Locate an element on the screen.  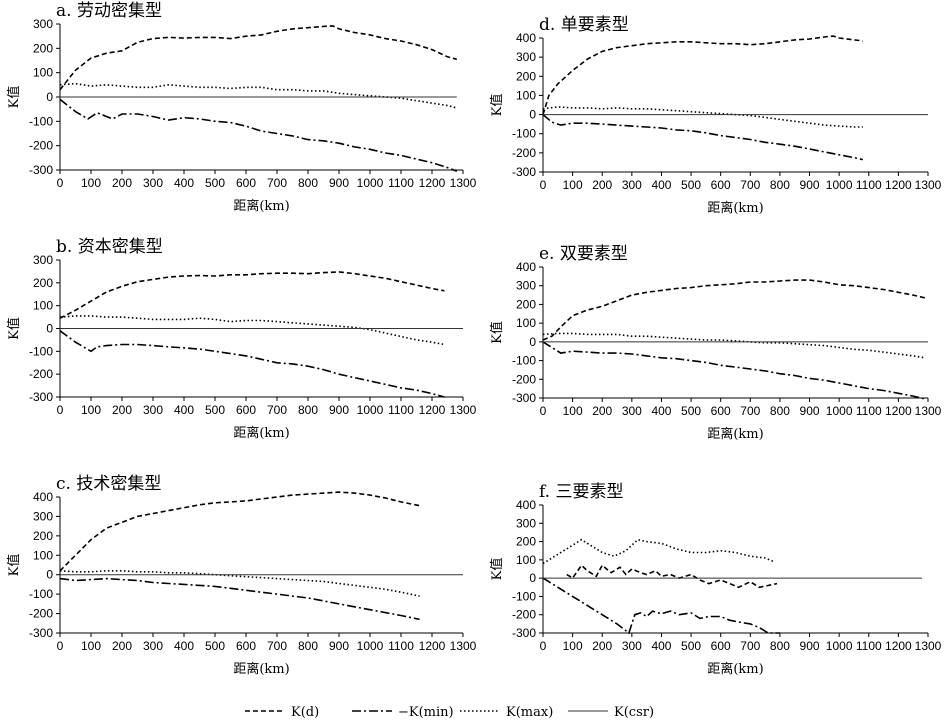
chart-title: e. 双要素型 is located at coordinates (583, 254).